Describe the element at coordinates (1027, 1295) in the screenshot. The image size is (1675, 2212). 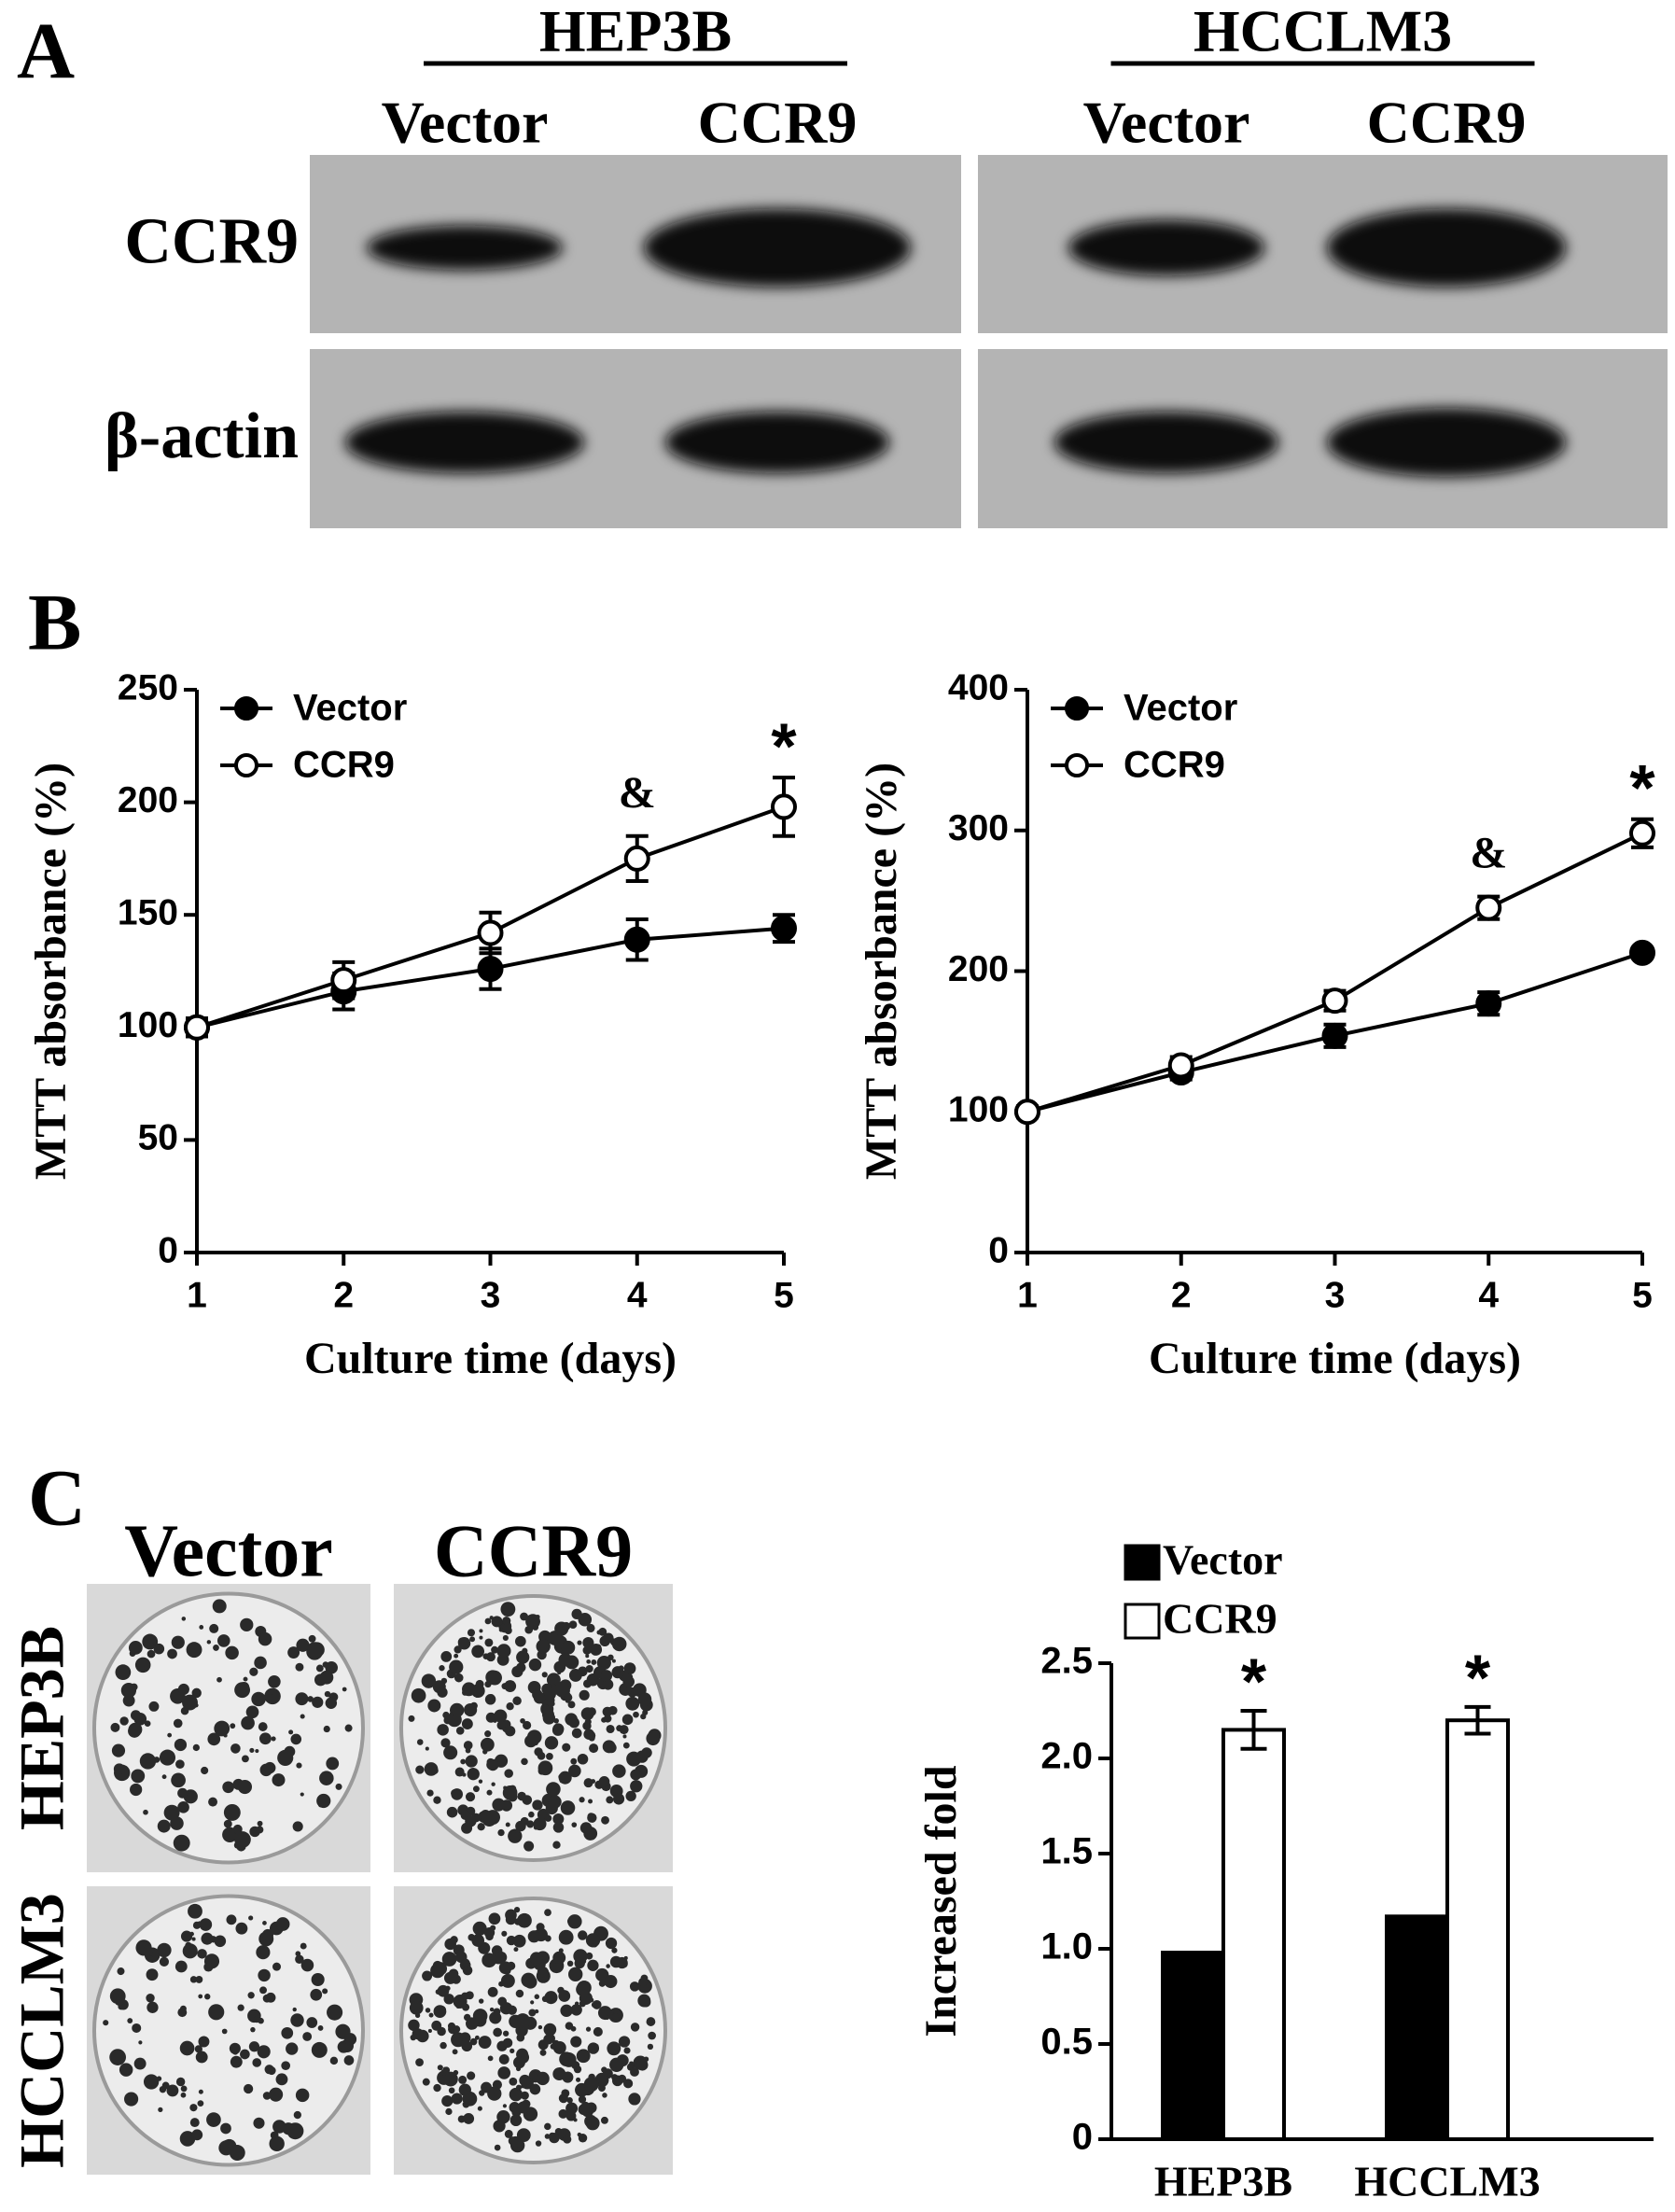
I see `x-tick-label: 1` at that location.